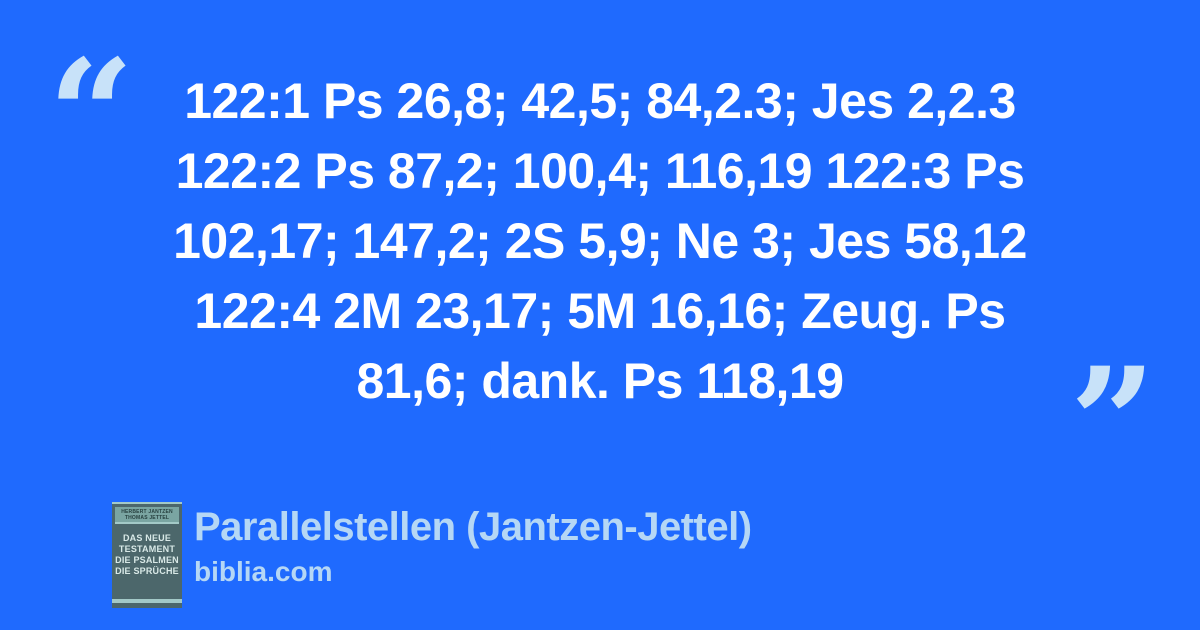 The width and height of the screenshot is (1200, 630). What do you see at coordinates (147, 538) in the screenshot?
I see `book-cover-title-line: DAS NEUE` at bounding box center [147, 538].